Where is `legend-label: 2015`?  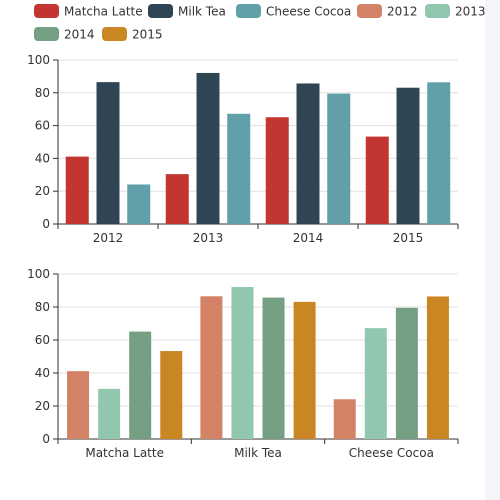
legend-label: 2015 is located at coordinates (147, 35).